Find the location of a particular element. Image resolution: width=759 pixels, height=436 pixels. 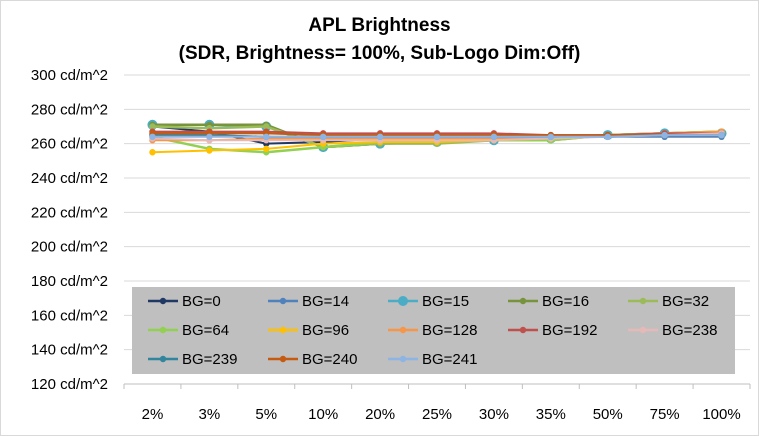

x-tick-label: 75% is located at coordinates (665, 414).